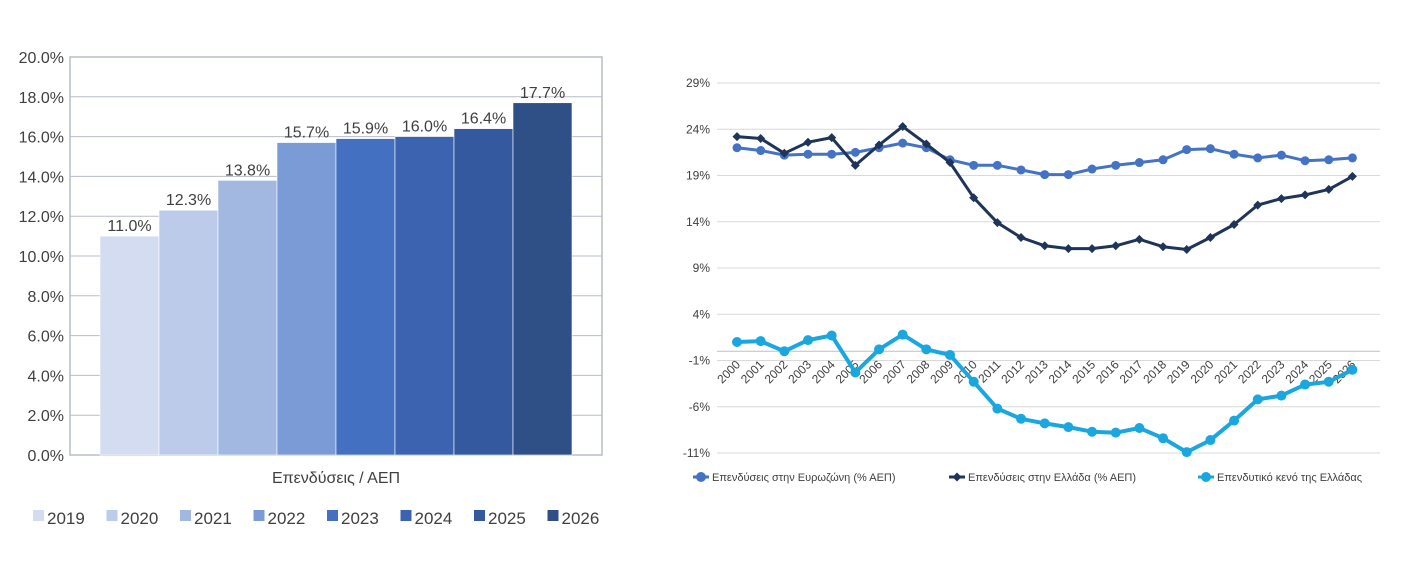 The image size is (1418, 565). Describe the element at coordinates (581, 518) in the screenshot. I see `legend-label: 2026` at that location.